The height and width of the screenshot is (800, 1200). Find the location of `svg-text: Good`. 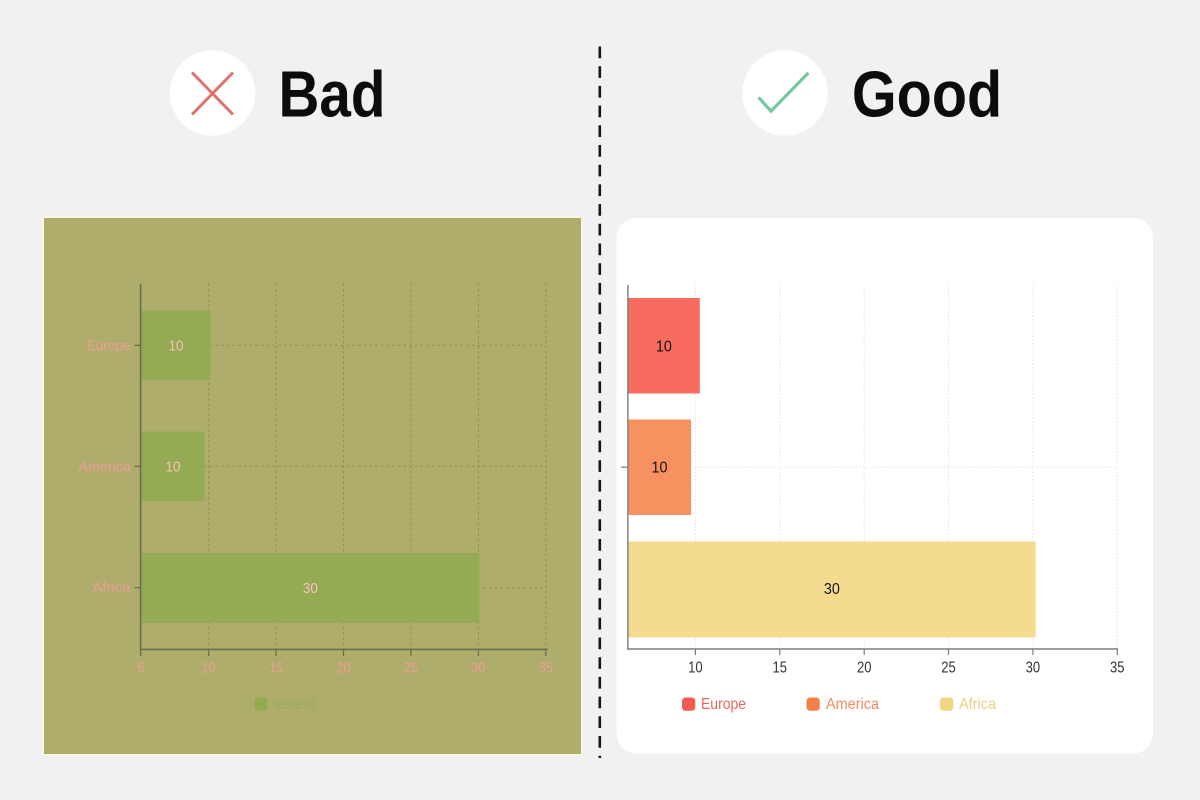

svg-text: Good is located at coordinates (927, 94).